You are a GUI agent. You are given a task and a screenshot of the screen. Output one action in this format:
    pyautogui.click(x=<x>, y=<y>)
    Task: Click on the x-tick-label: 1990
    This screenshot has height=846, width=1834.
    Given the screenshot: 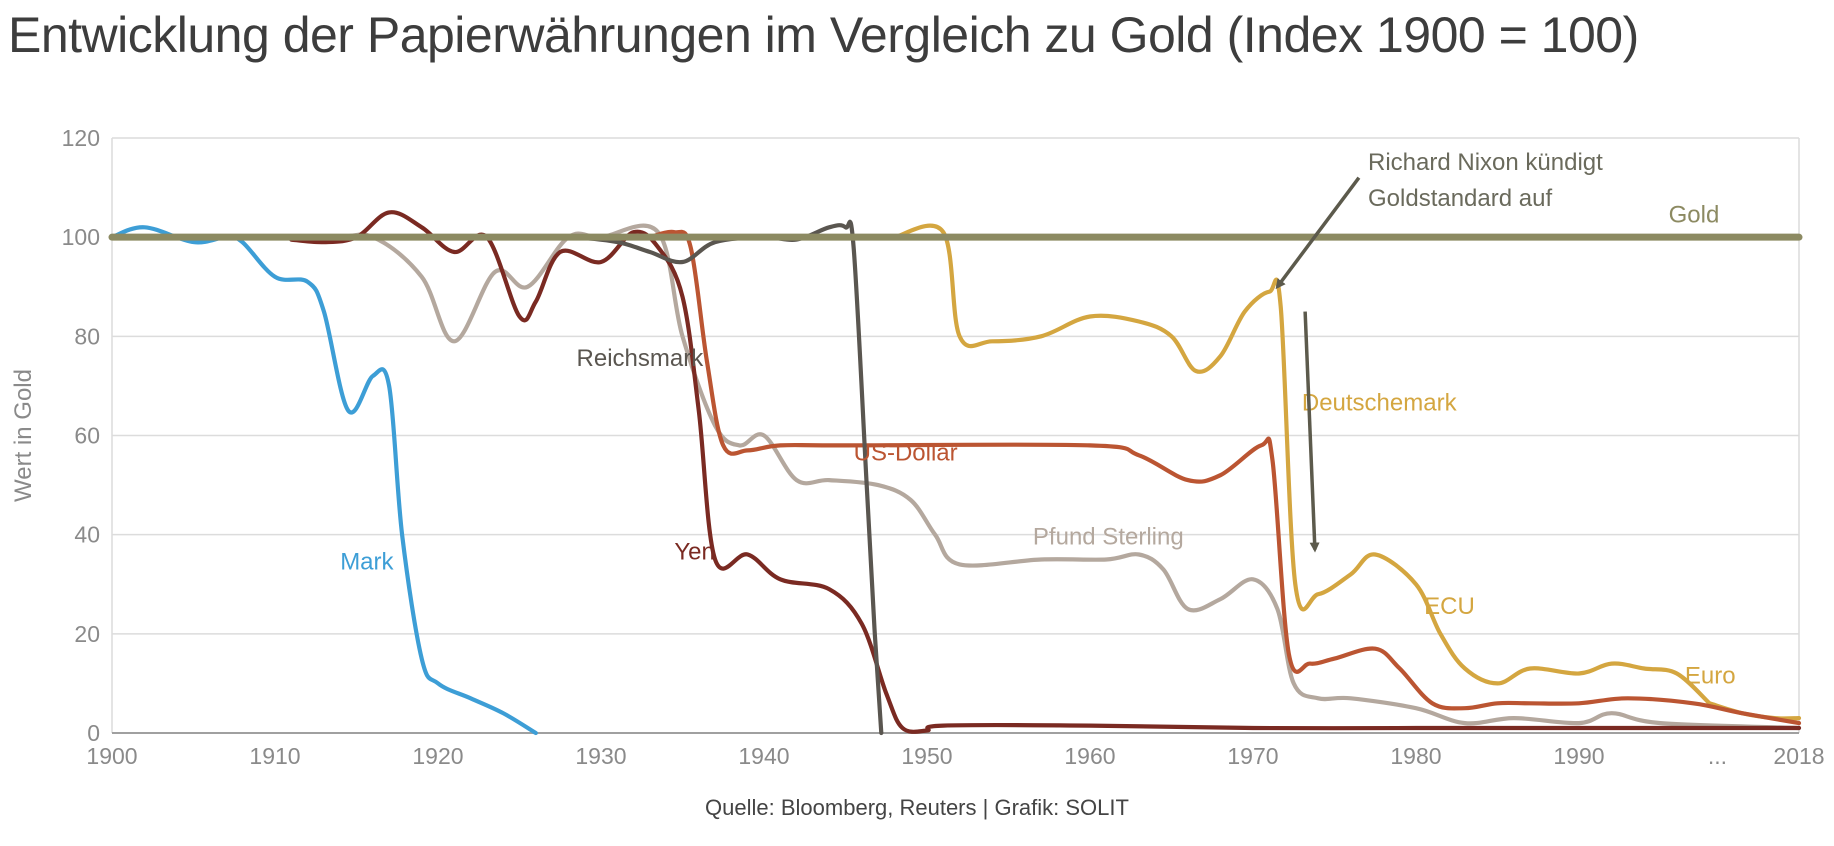 What is the action you would take?
    pyautogui.click(x=1578, y=756)
    